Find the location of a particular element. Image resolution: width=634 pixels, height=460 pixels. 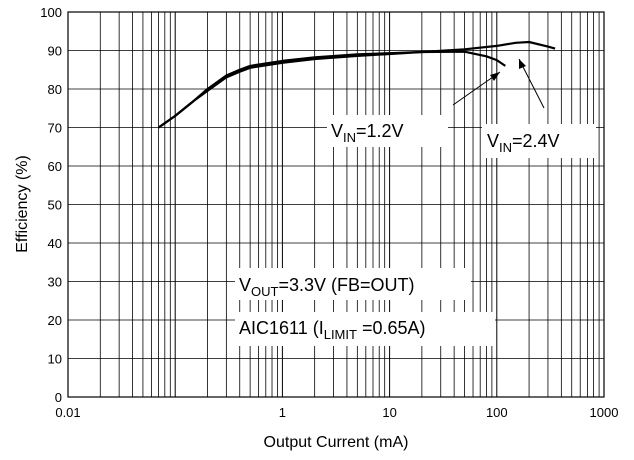

y-tick-label: 0 is located at coordinates (58, 397).